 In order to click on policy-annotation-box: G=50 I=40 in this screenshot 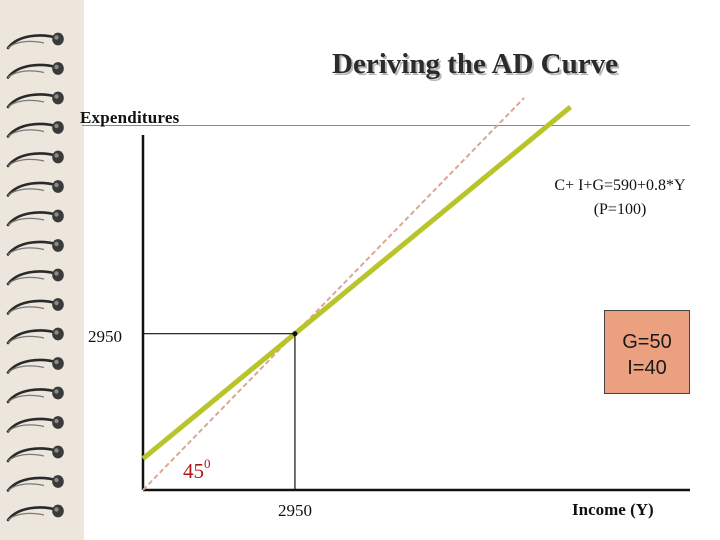, I will do `click(647, 352)`.